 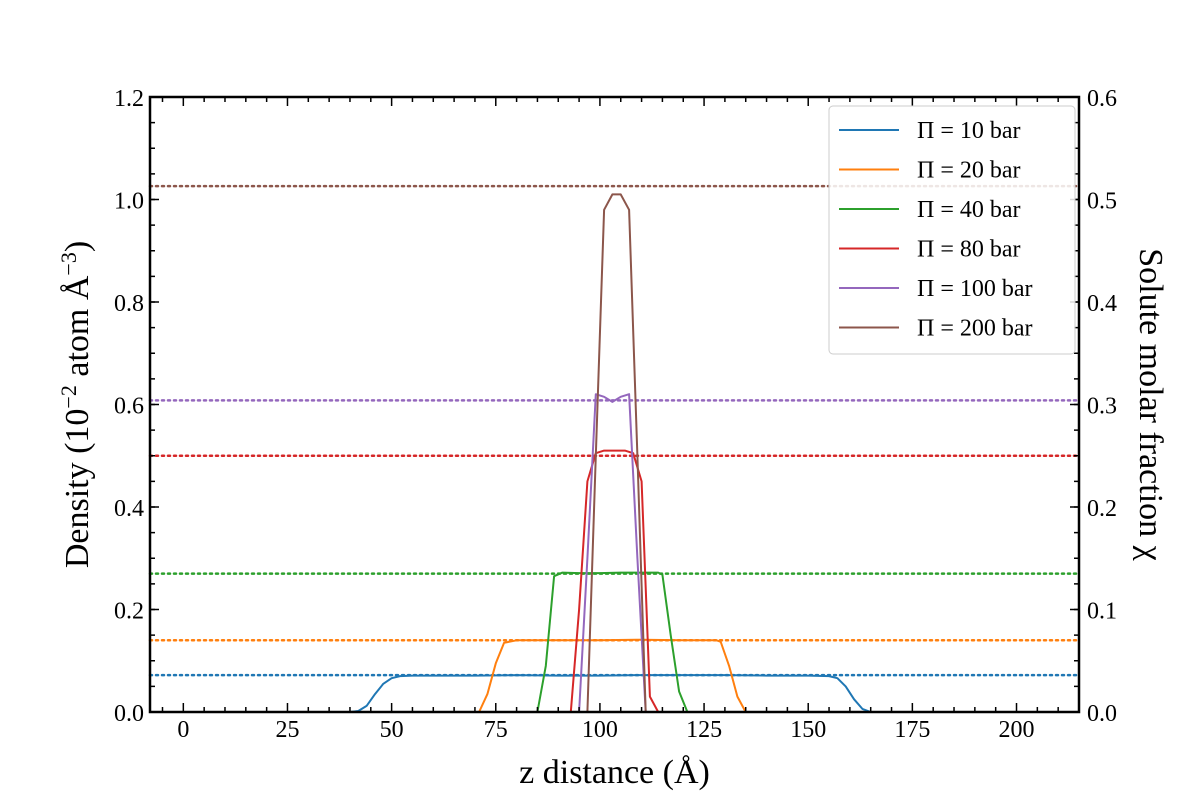 I want to click on y-axis-label-part1: Density (10, so click(x=77, y=489).